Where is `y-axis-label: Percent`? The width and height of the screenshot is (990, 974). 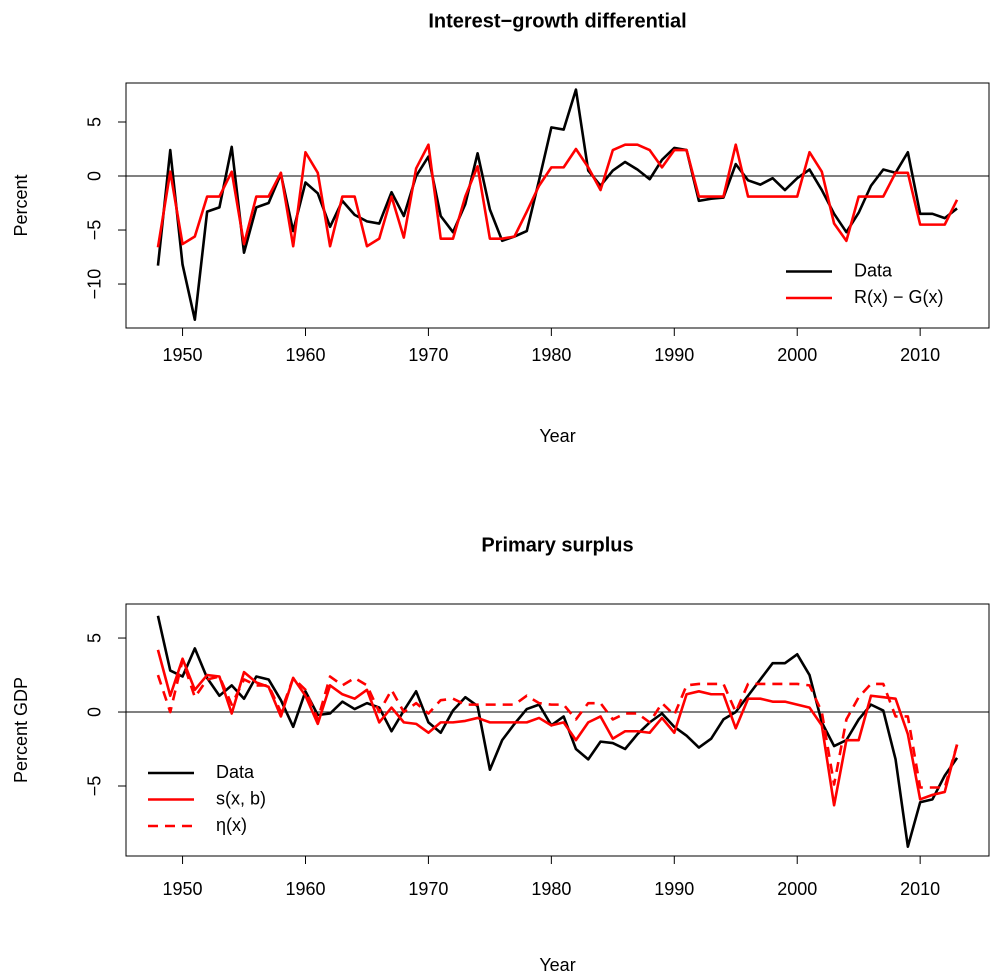 y-axis-label: Percent is located at coordinates (21, 205).